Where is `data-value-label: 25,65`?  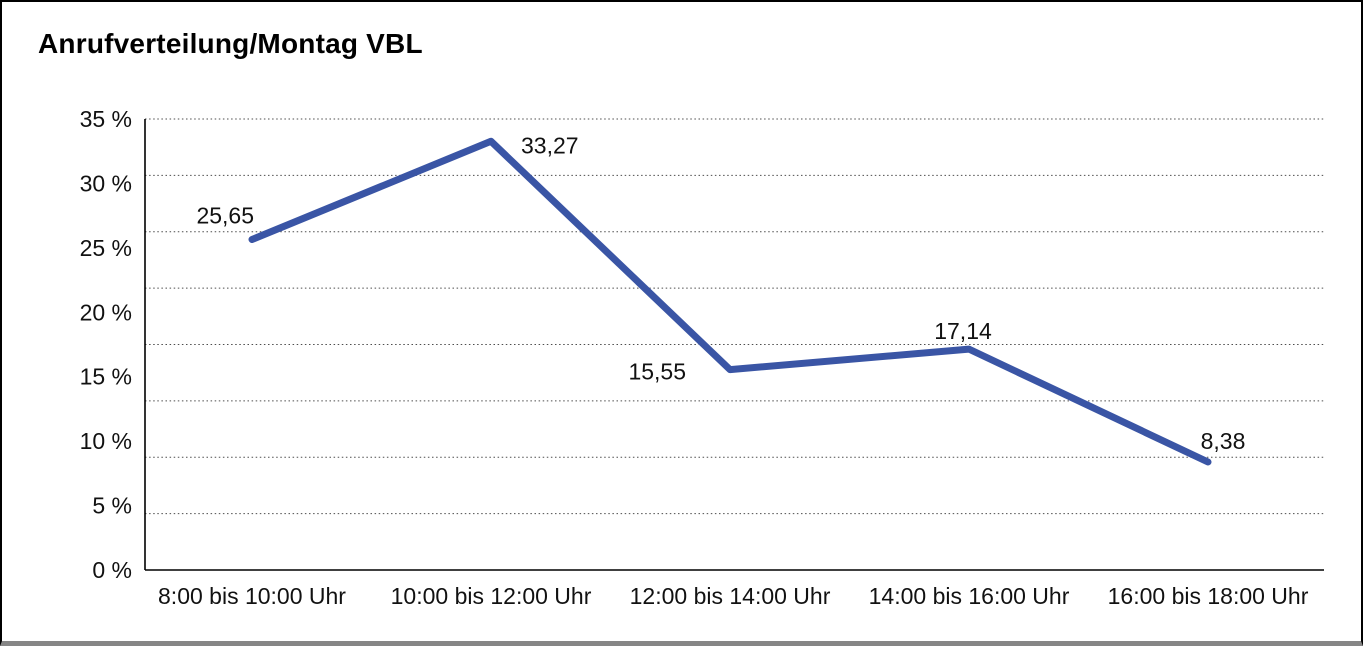 data-value-label: 25,65 is located at coordinates (225, 215).